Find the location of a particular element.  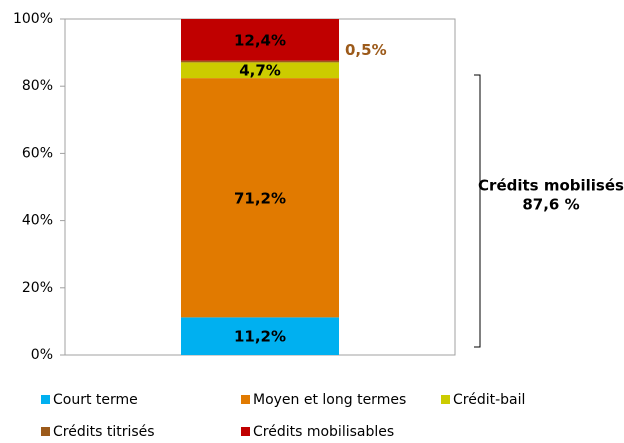

legend-label: Crédit-bail is located at coordinates (489, 400).